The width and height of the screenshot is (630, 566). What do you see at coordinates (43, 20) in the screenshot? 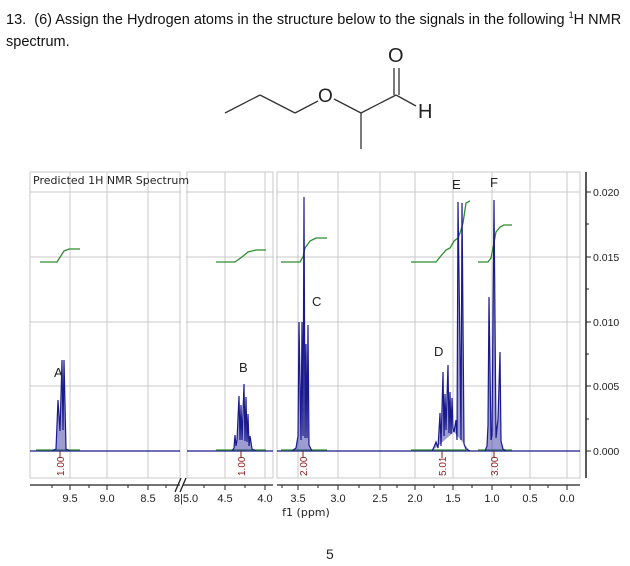
I see `question-points: (6)` at bounding box center [43, 20].